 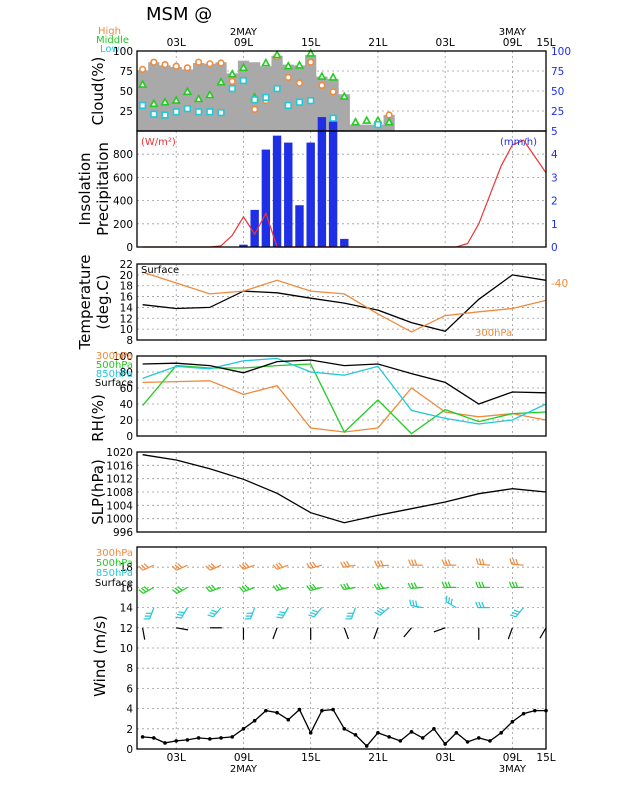 What do you see at coordinates (114, 583) in the screenshot?
I see `wind-legend-3: Surface` at bounding box center [114, 583].